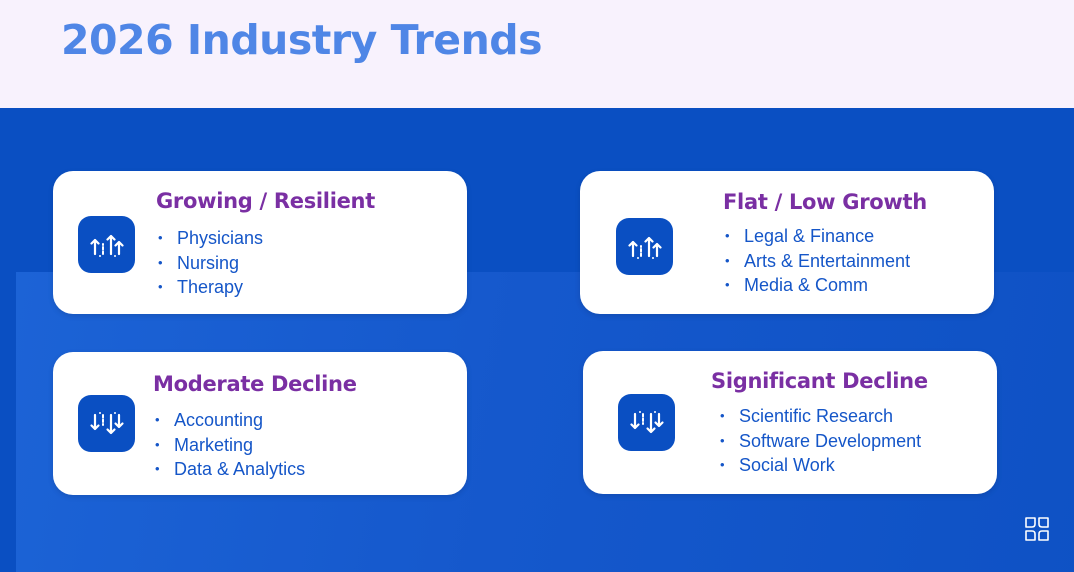  I want to click on page-title: 2026 Industry Trends, so click(302, 40).